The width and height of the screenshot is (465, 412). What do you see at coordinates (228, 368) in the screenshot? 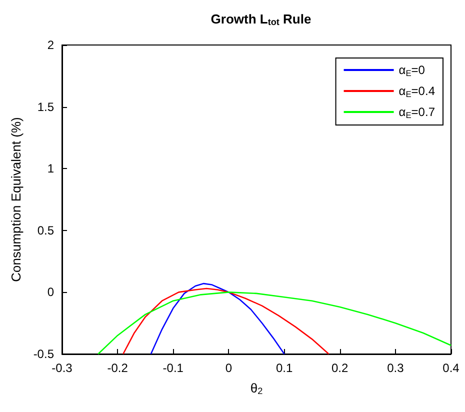
I see `x-tick-label: 0` at bounding box center [228, 368].